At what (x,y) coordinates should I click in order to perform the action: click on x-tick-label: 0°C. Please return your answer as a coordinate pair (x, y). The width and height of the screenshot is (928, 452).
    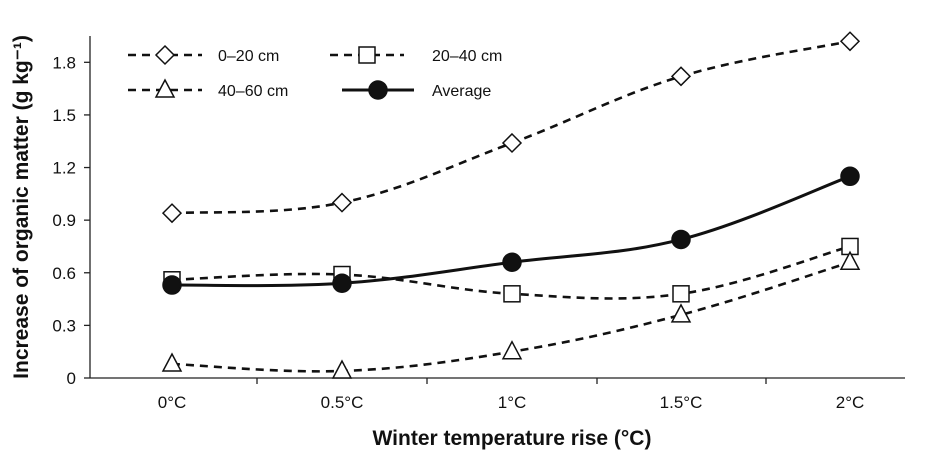
    Looking at the image, I should click on (172, 402).